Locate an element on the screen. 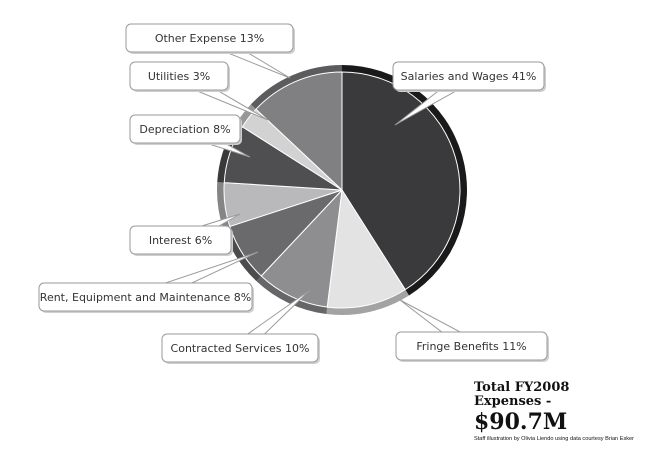  callout-rent-equipment-and-maintenance-label: Rent, Equipment and Maintenance 8% is located at coordinates (145, 297).